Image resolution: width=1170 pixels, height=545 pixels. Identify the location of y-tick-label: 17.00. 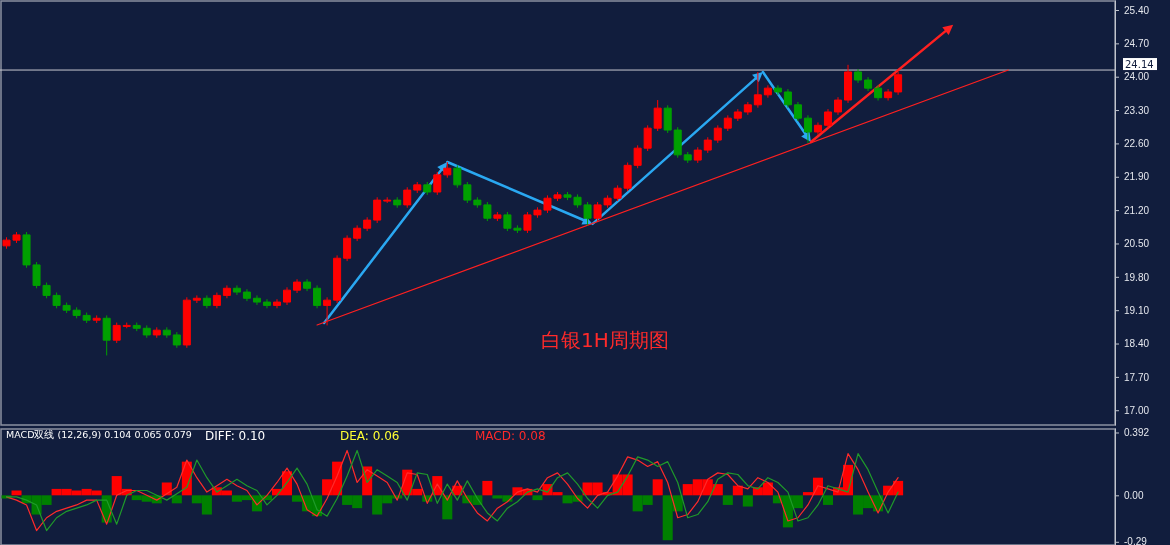
(1137, 410).